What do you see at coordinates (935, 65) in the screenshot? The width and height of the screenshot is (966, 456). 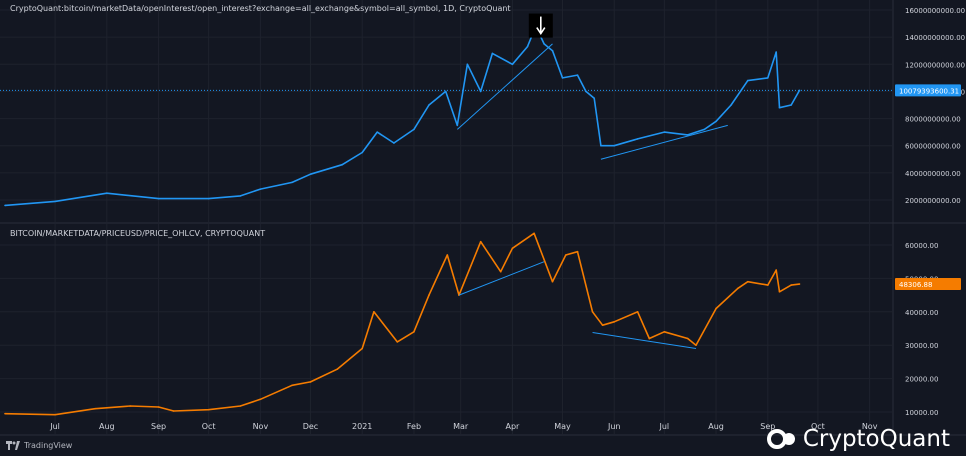 I see `y-tick-label: 12000000000.00` at bounding box center [935, 65].